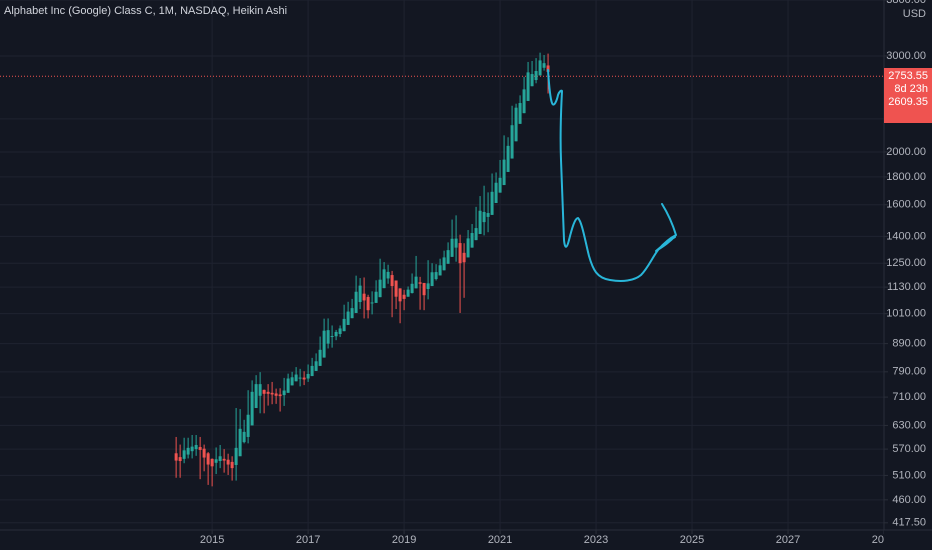 The height and width of the screenshot is (550, 932). What do you see at coordinates (612, 175) in the screenshot?
I see `drawing-sketch` at bounding box center [612, 175].